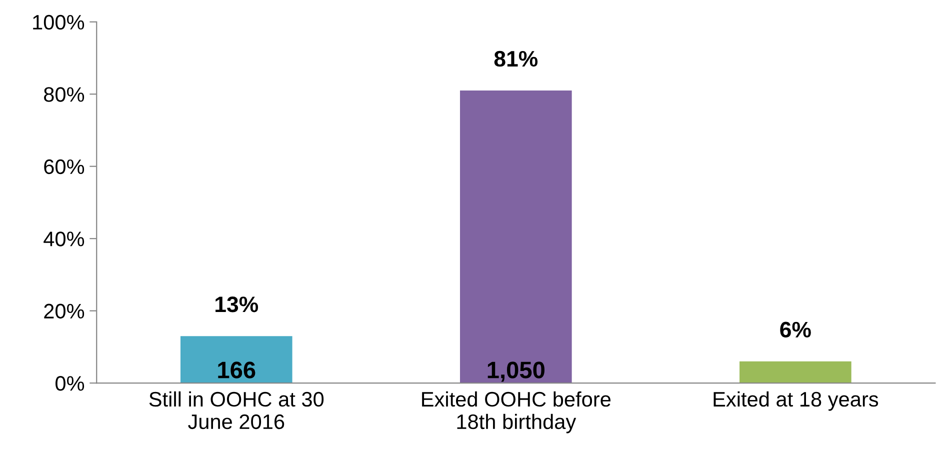 The width and height of the screenshot is (938, 456). I want to click on data-label: 13%, so click(237, 304).